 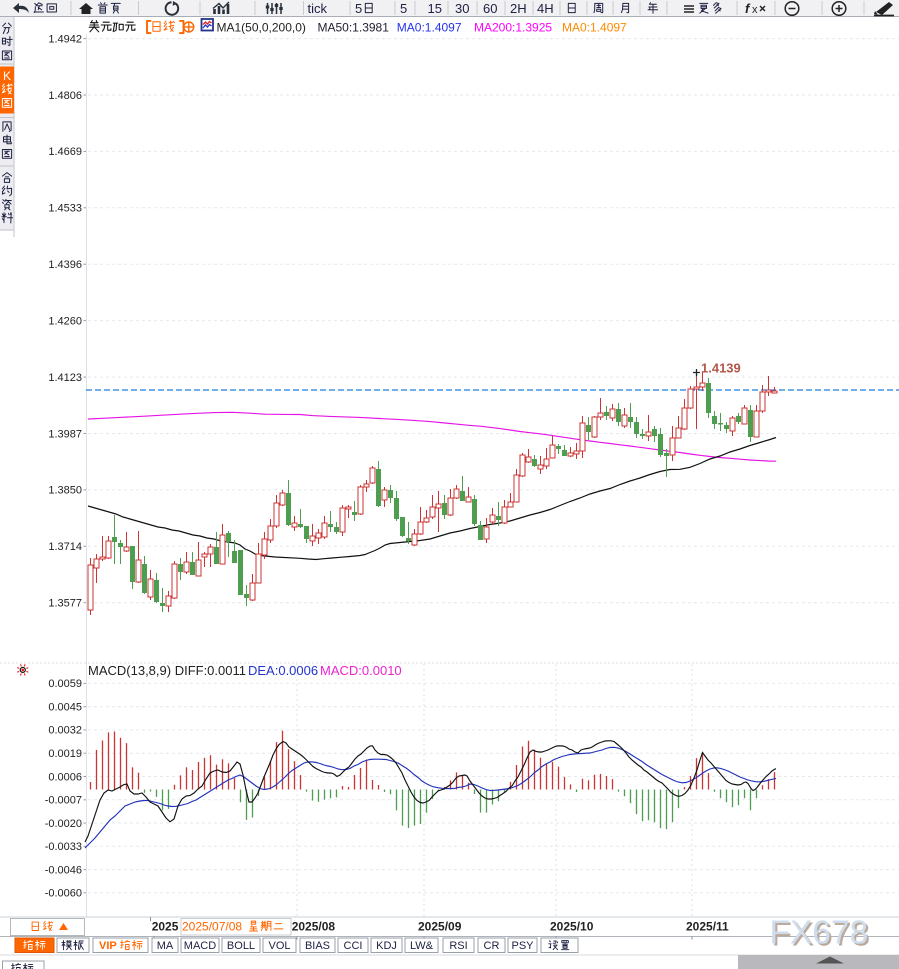 I want to click on svg-text: 2025/08, so click(x=314, y=927).